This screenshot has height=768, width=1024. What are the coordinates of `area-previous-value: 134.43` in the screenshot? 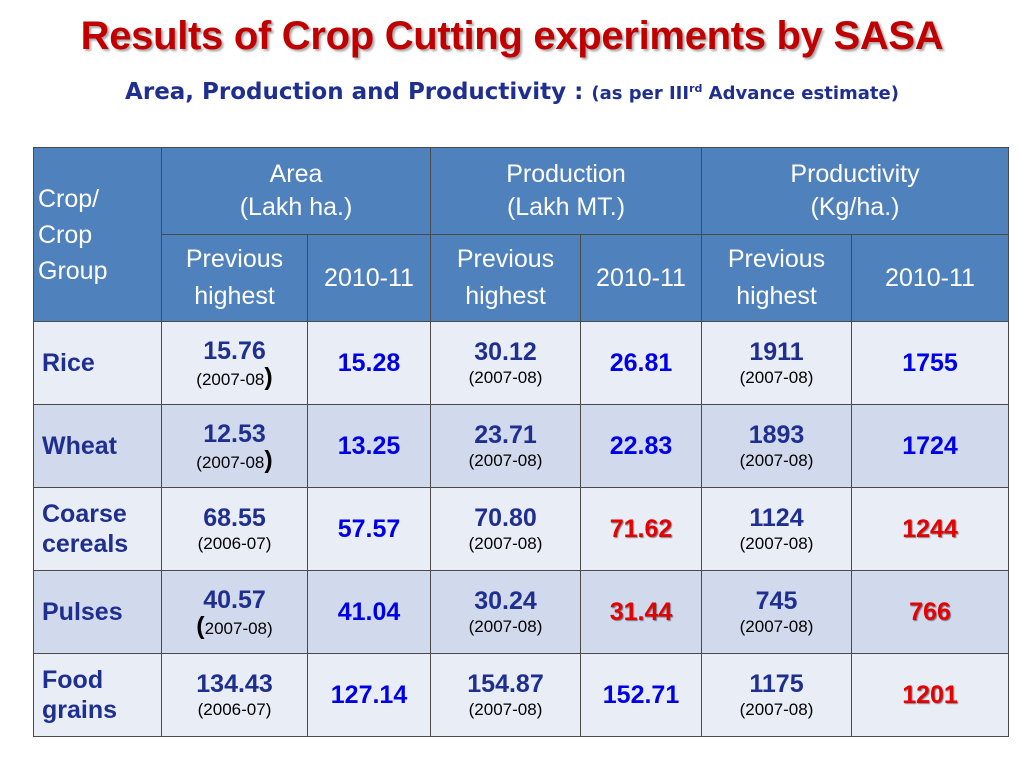 It's located at (234, 684).